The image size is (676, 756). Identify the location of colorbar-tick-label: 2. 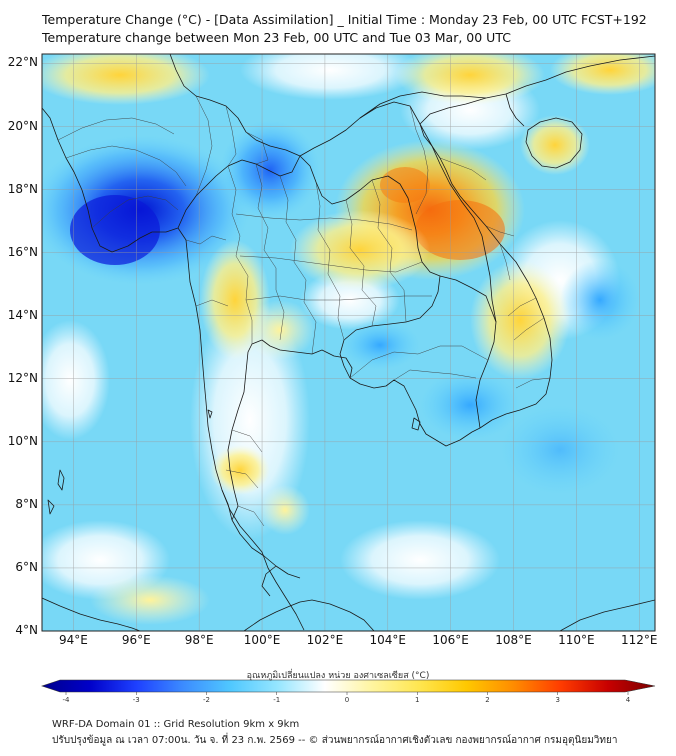
(487, 700).